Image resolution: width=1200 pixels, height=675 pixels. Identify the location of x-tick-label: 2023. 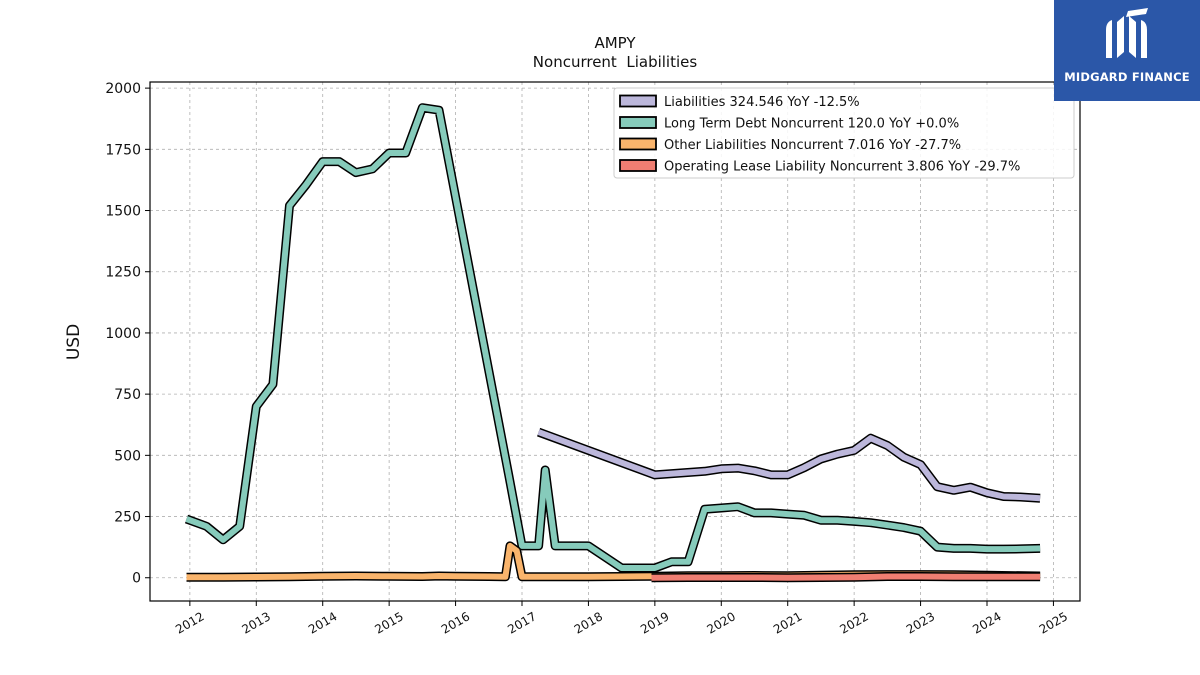
(920, 622).